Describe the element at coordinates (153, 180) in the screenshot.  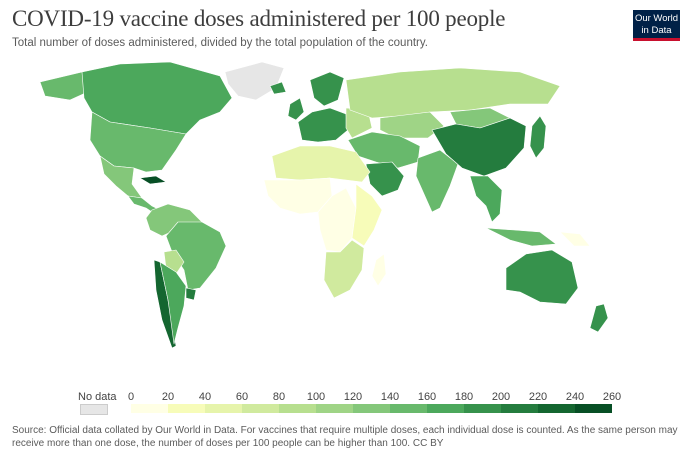
I see `region-cuba` at that location.